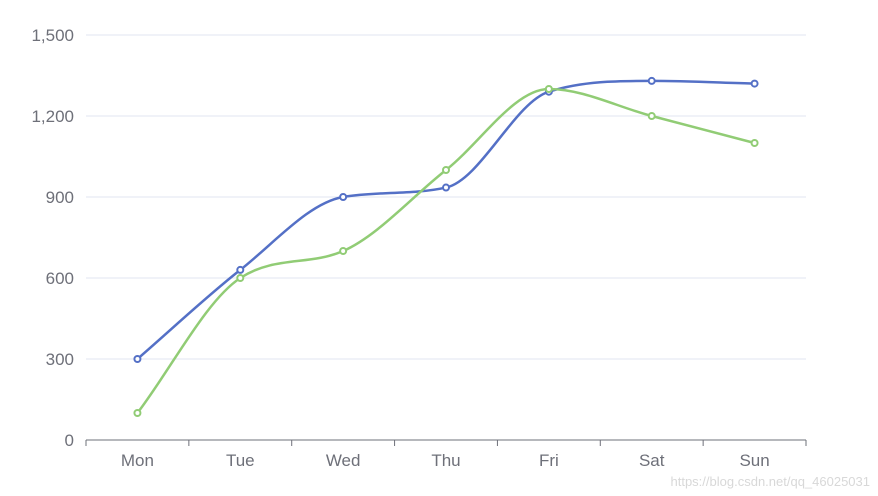 This screenshot has width=878, height=496. Describe the element at coordinates (771, 481) in the screenshot. I see `watermark: https://blog.csdn.net/qq_46025031` at that location.